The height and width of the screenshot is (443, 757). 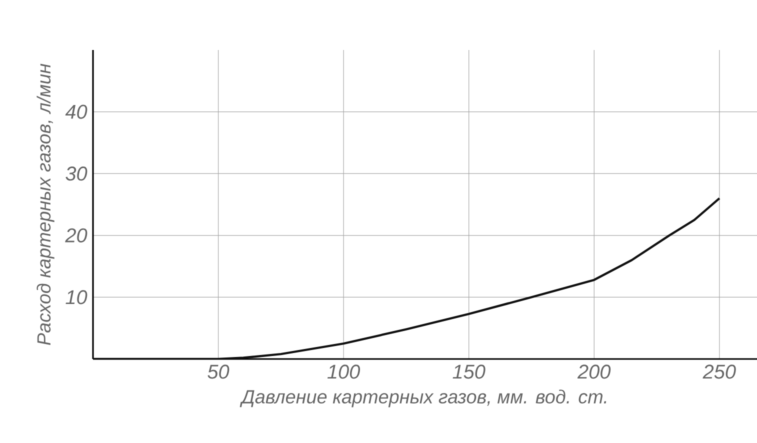 I want to click on y-tick-label: 30, so click(x=77, y=173).